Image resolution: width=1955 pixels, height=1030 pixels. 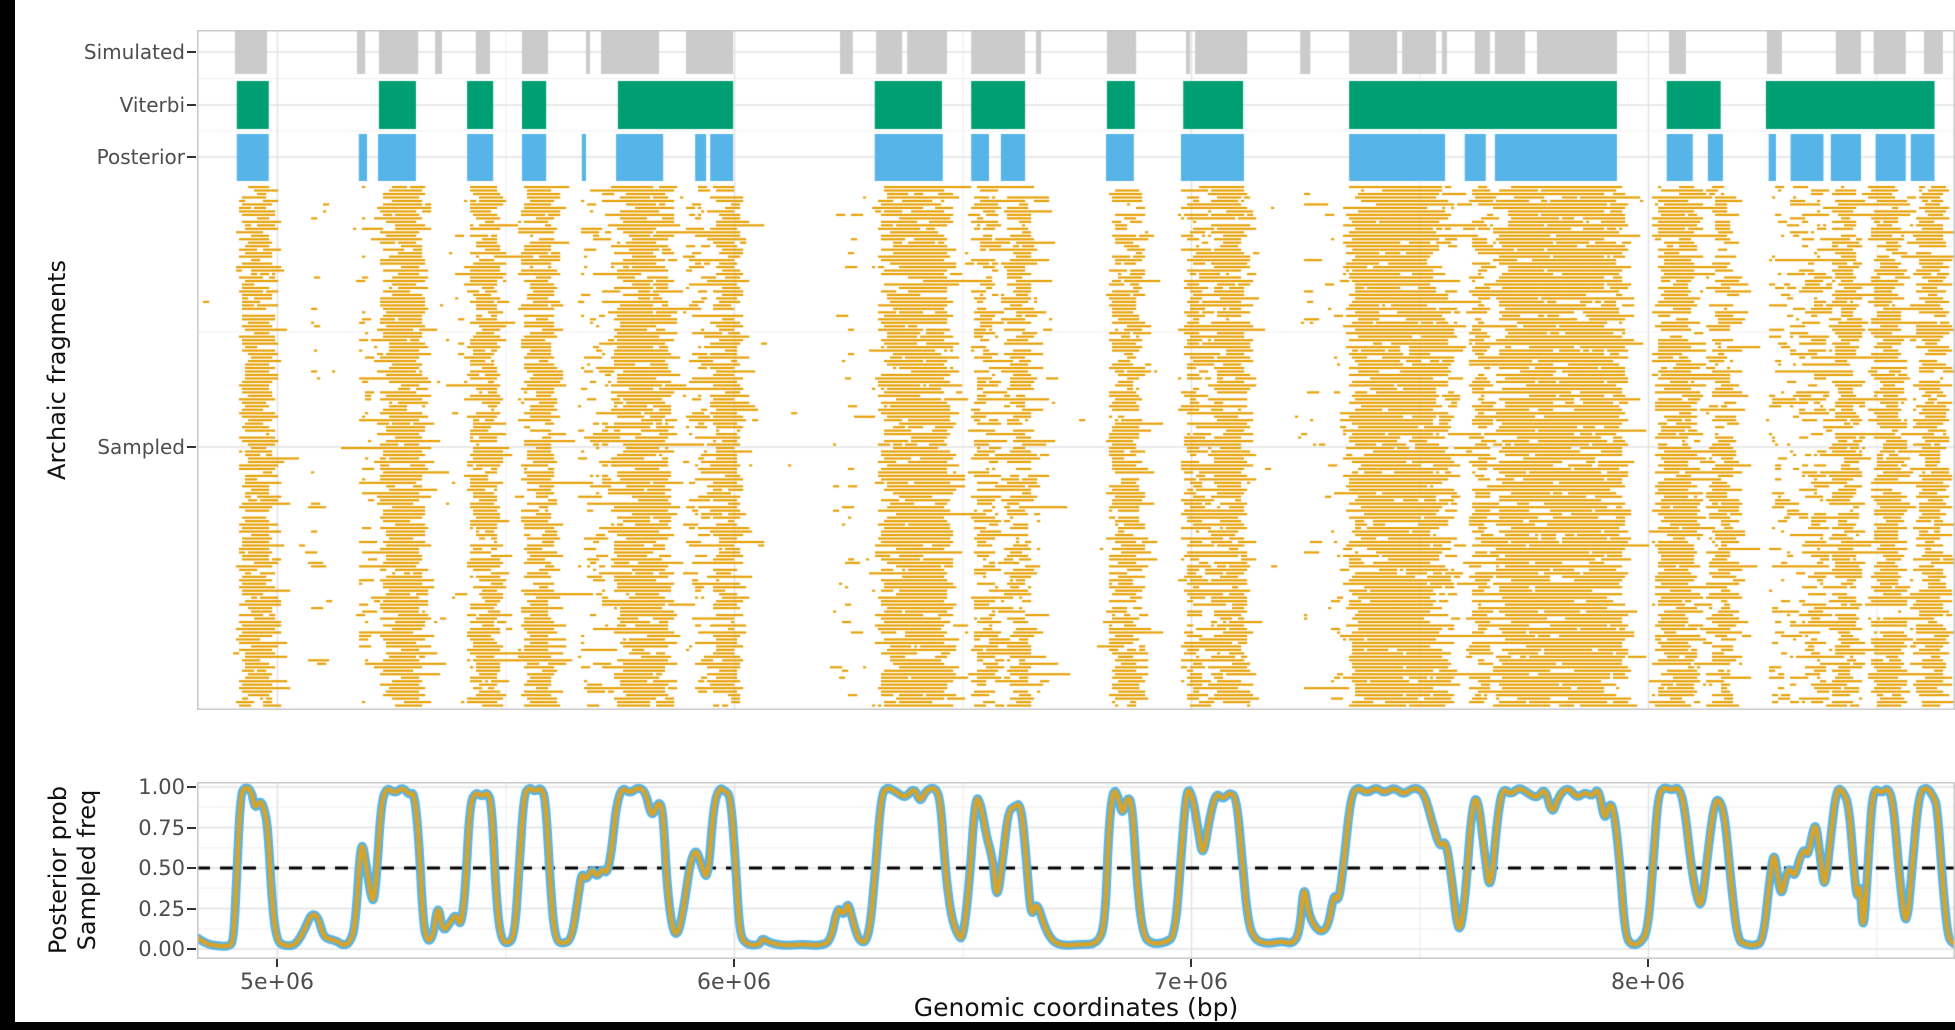 I want to click on x-tick-label: 8e+06, so click(x=1648, y=982).